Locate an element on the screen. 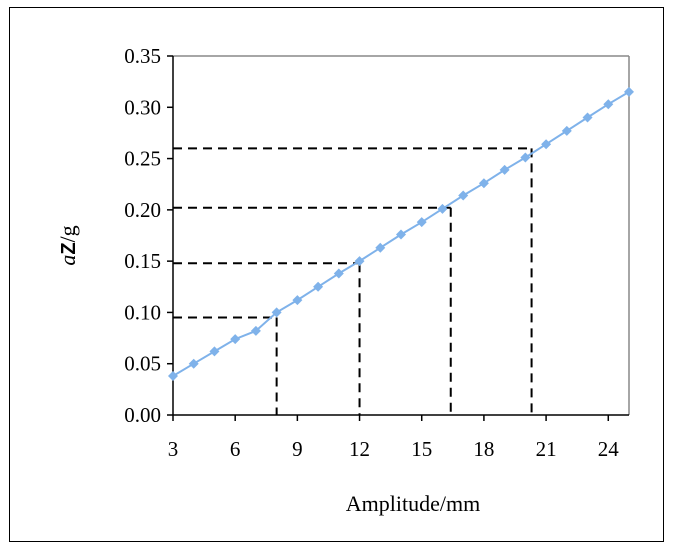 Image resolution: width=675 pixels, height=551 pixels. x-tick-label: 15 is located at coordinates (421, 449).